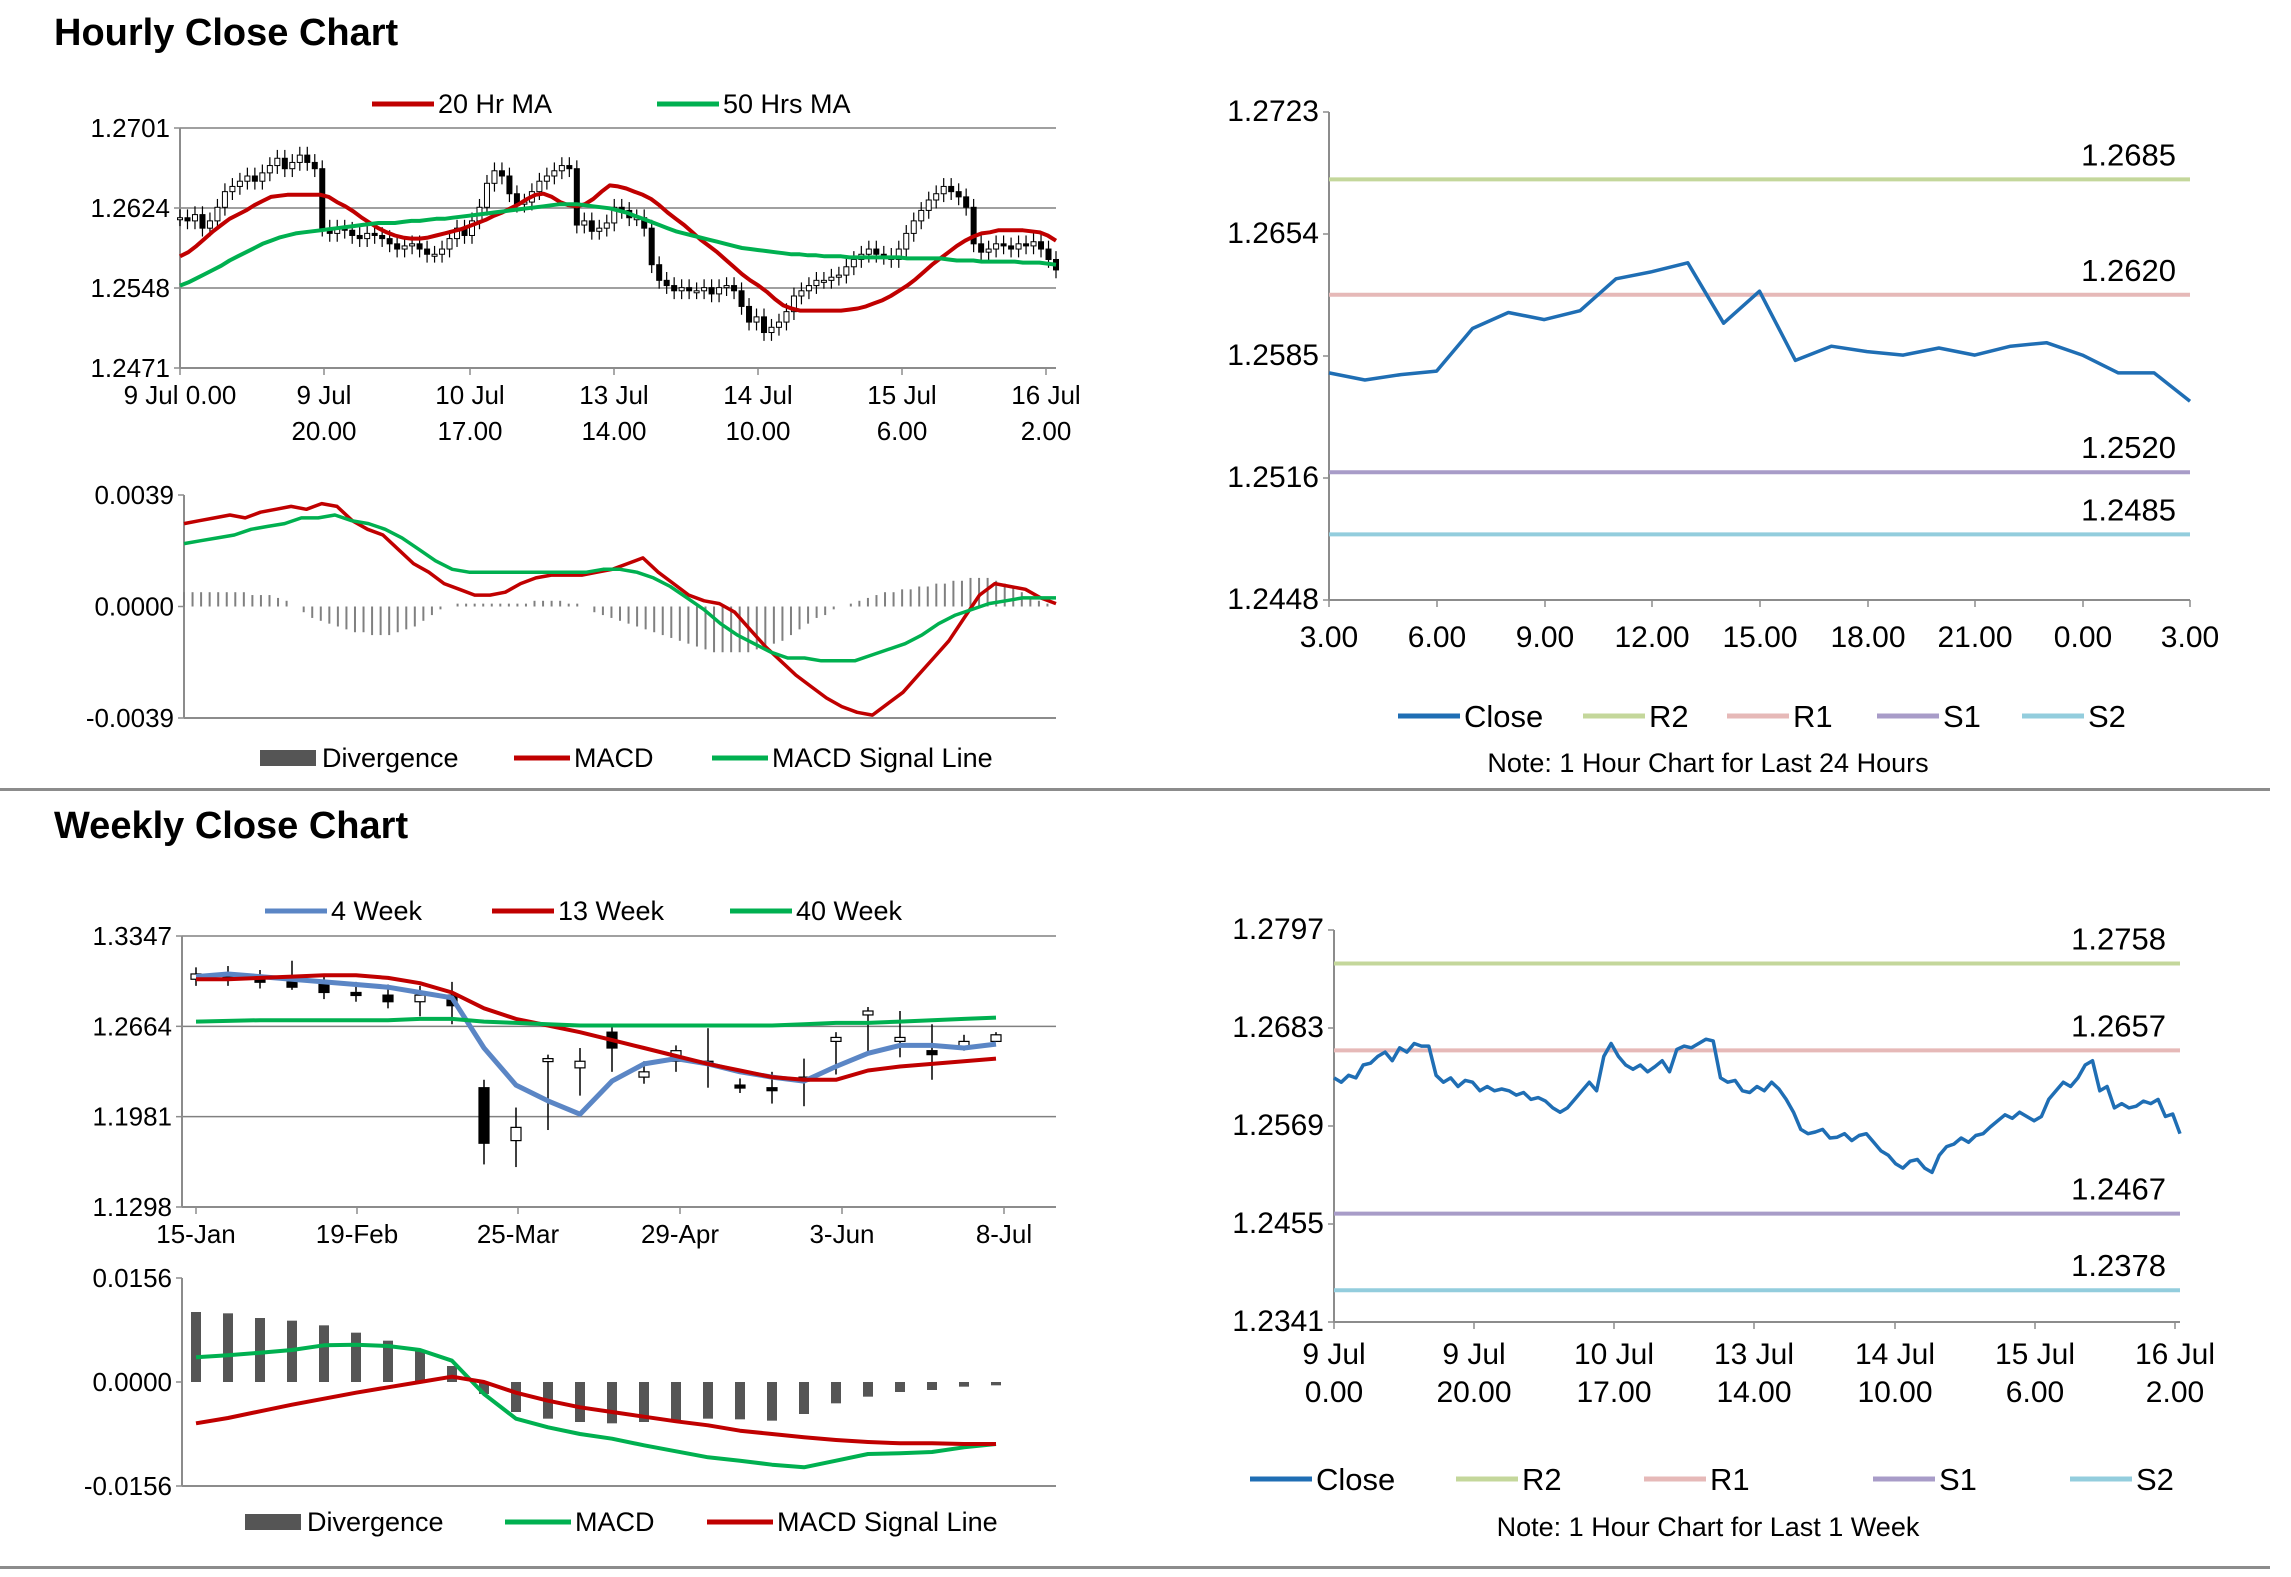 Image resolution: width=2291 pixels, height=1577 pixels. I want to click on legend-r1: R1, so click(1813, 716).